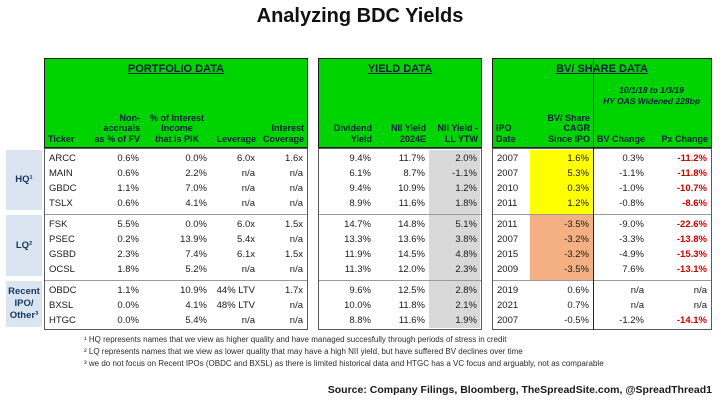  I want to click on cell: 5.4%, so click(196, 320).